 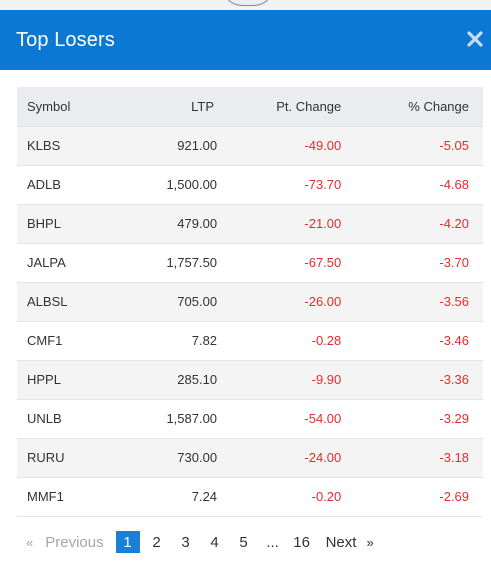 What do you see at coordinates (250, 379) in the screenshot?
I see `table-row: HPPL 285.10 -9.90 -3.36` at bounding box center [250, 379].